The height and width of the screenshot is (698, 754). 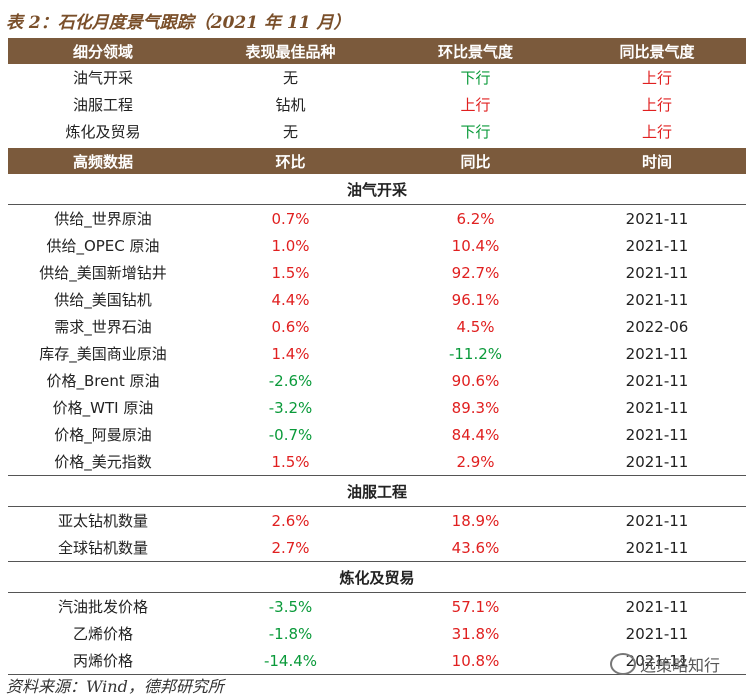 What do you see at coordinates (377, 219) in the screenshot?
I see `table-row: 供给_世界原油 0.7% 6.2% 2021-11` at bounding box center [377, 219].